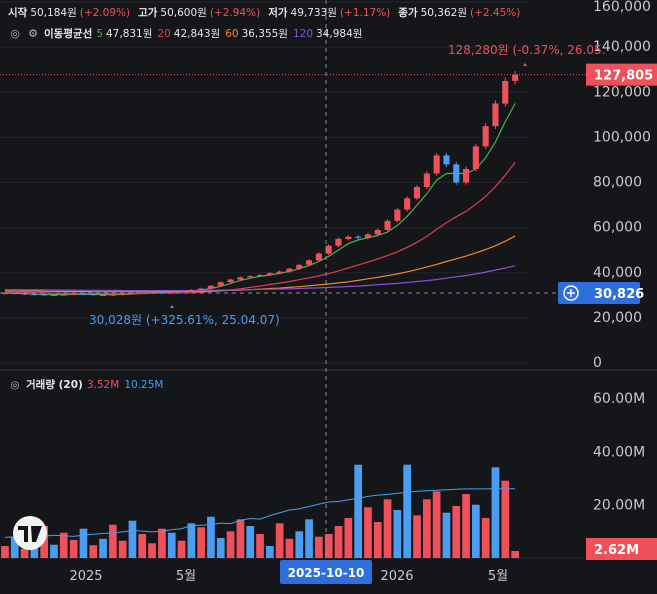 This screenshot has width=657, height=594. I want to click on open-value: 50,184원, so click(53, 13).